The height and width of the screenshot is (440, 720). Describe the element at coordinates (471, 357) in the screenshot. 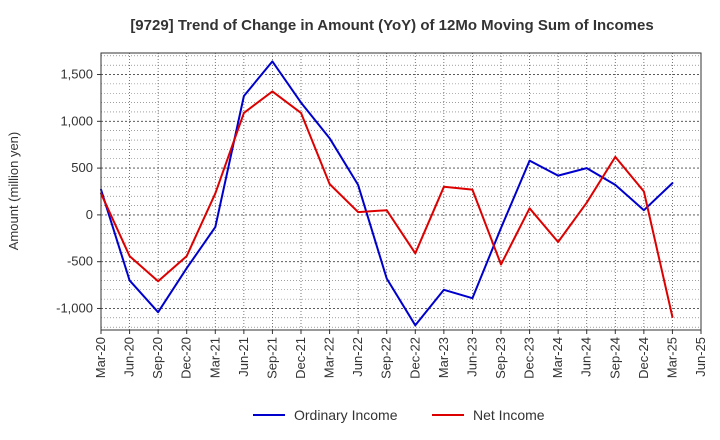

I see `x-tick-label: Jun-23` at that location.